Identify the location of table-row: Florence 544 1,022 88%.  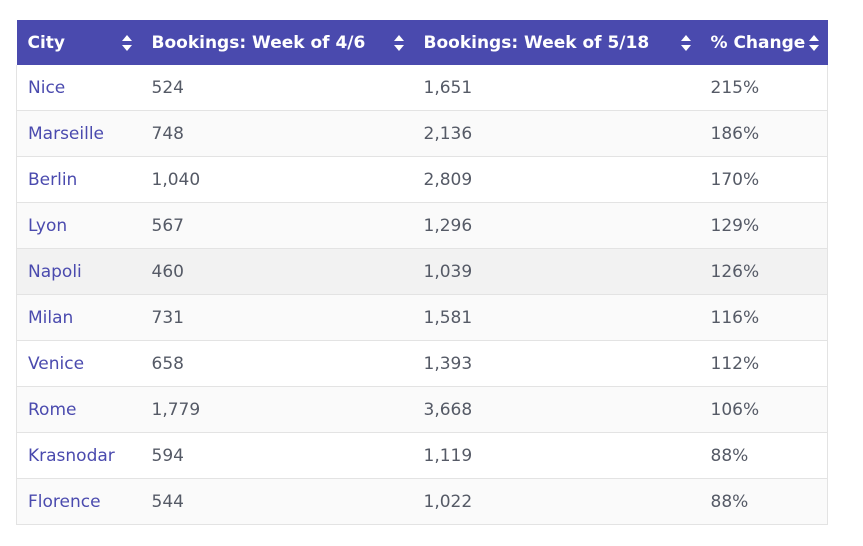
(422, 501).